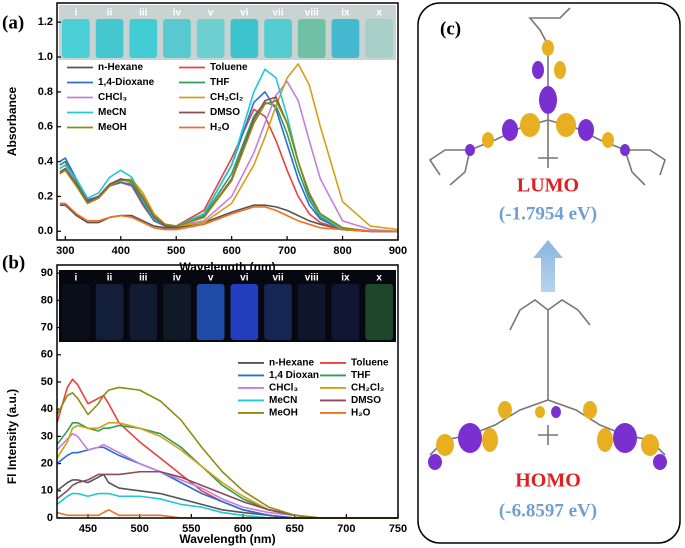  Describe the element at coordinates (47, 463) in the screenshot. I see `y-tick-label: 20` at that location.